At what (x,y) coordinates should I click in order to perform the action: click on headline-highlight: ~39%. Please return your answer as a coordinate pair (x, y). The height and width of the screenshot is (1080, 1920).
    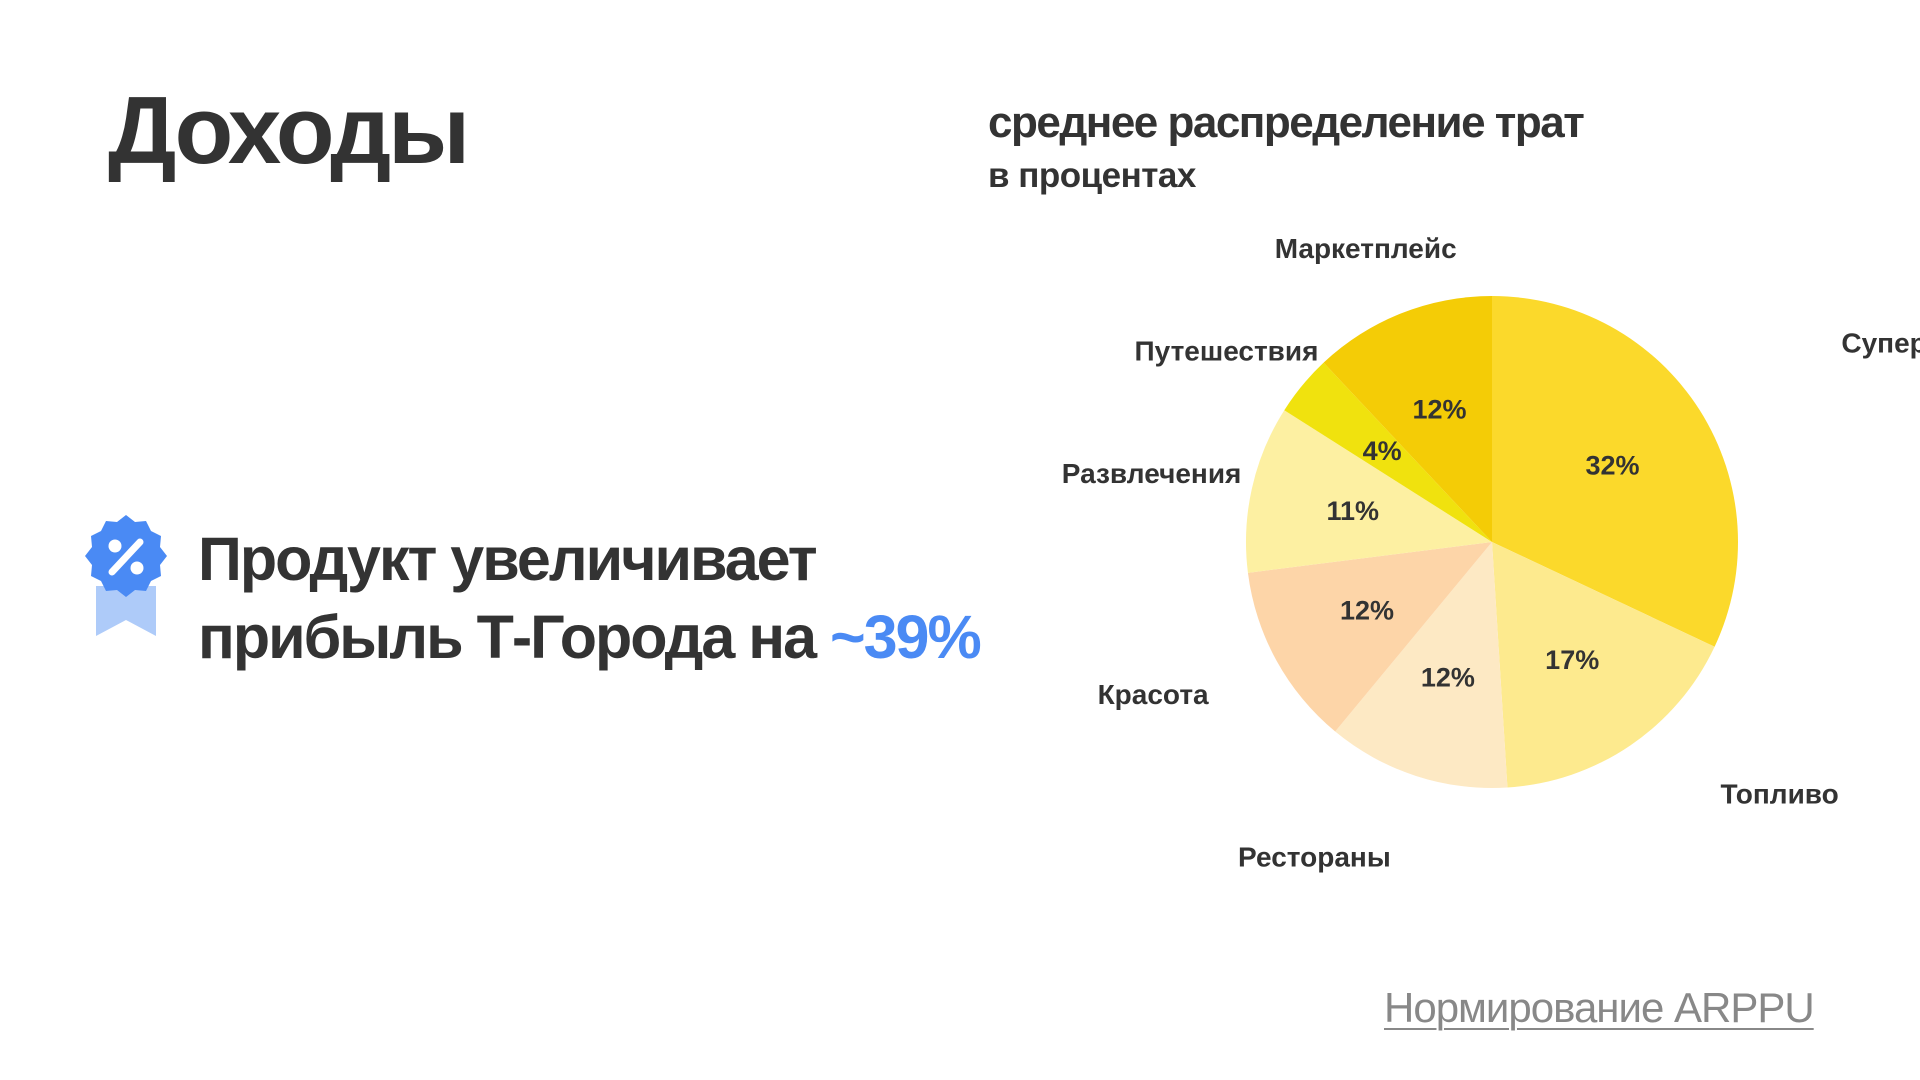
    Looking at the image, I should click on (905, 637).